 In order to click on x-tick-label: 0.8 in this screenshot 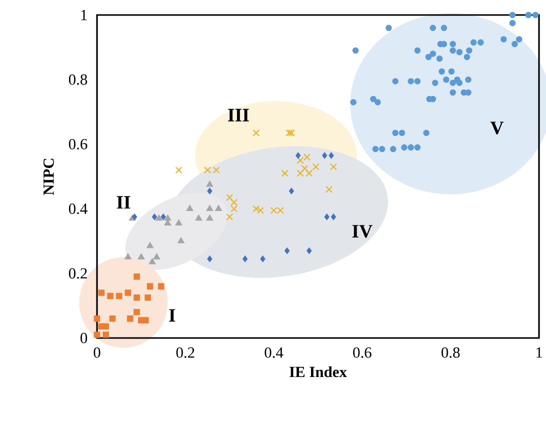, I will do `click(451, 352)`.